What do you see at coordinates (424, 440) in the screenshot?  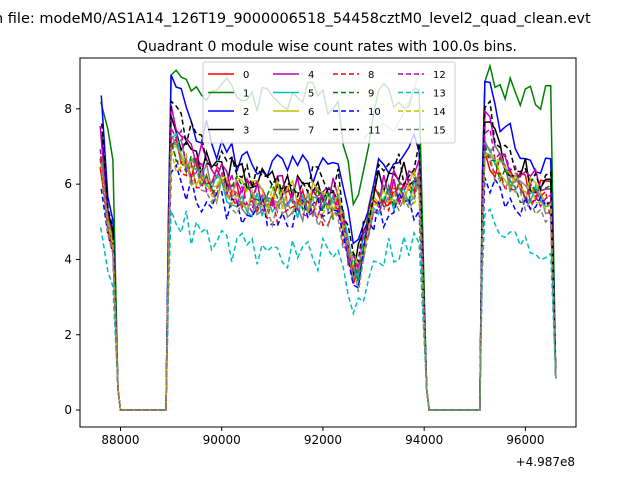 I see `x-tick-label: 94000` at bounding box center [424, 440].